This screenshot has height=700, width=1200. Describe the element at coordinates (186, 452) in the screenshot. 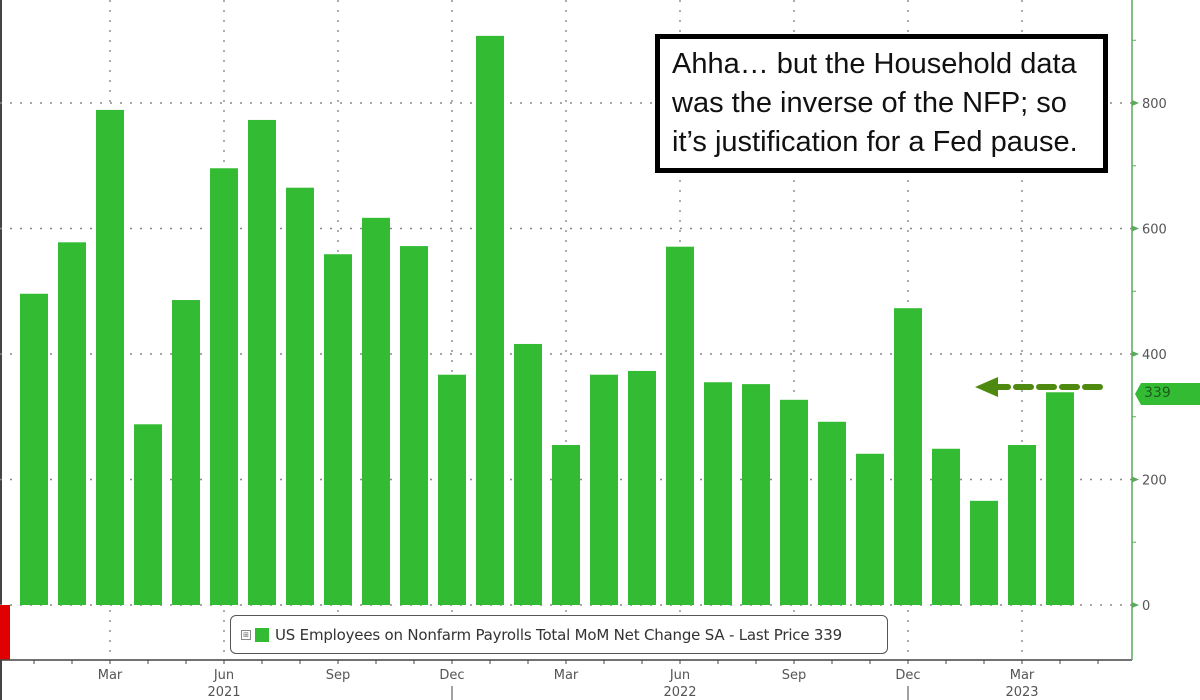

I see `bar-may-2021` at that location.